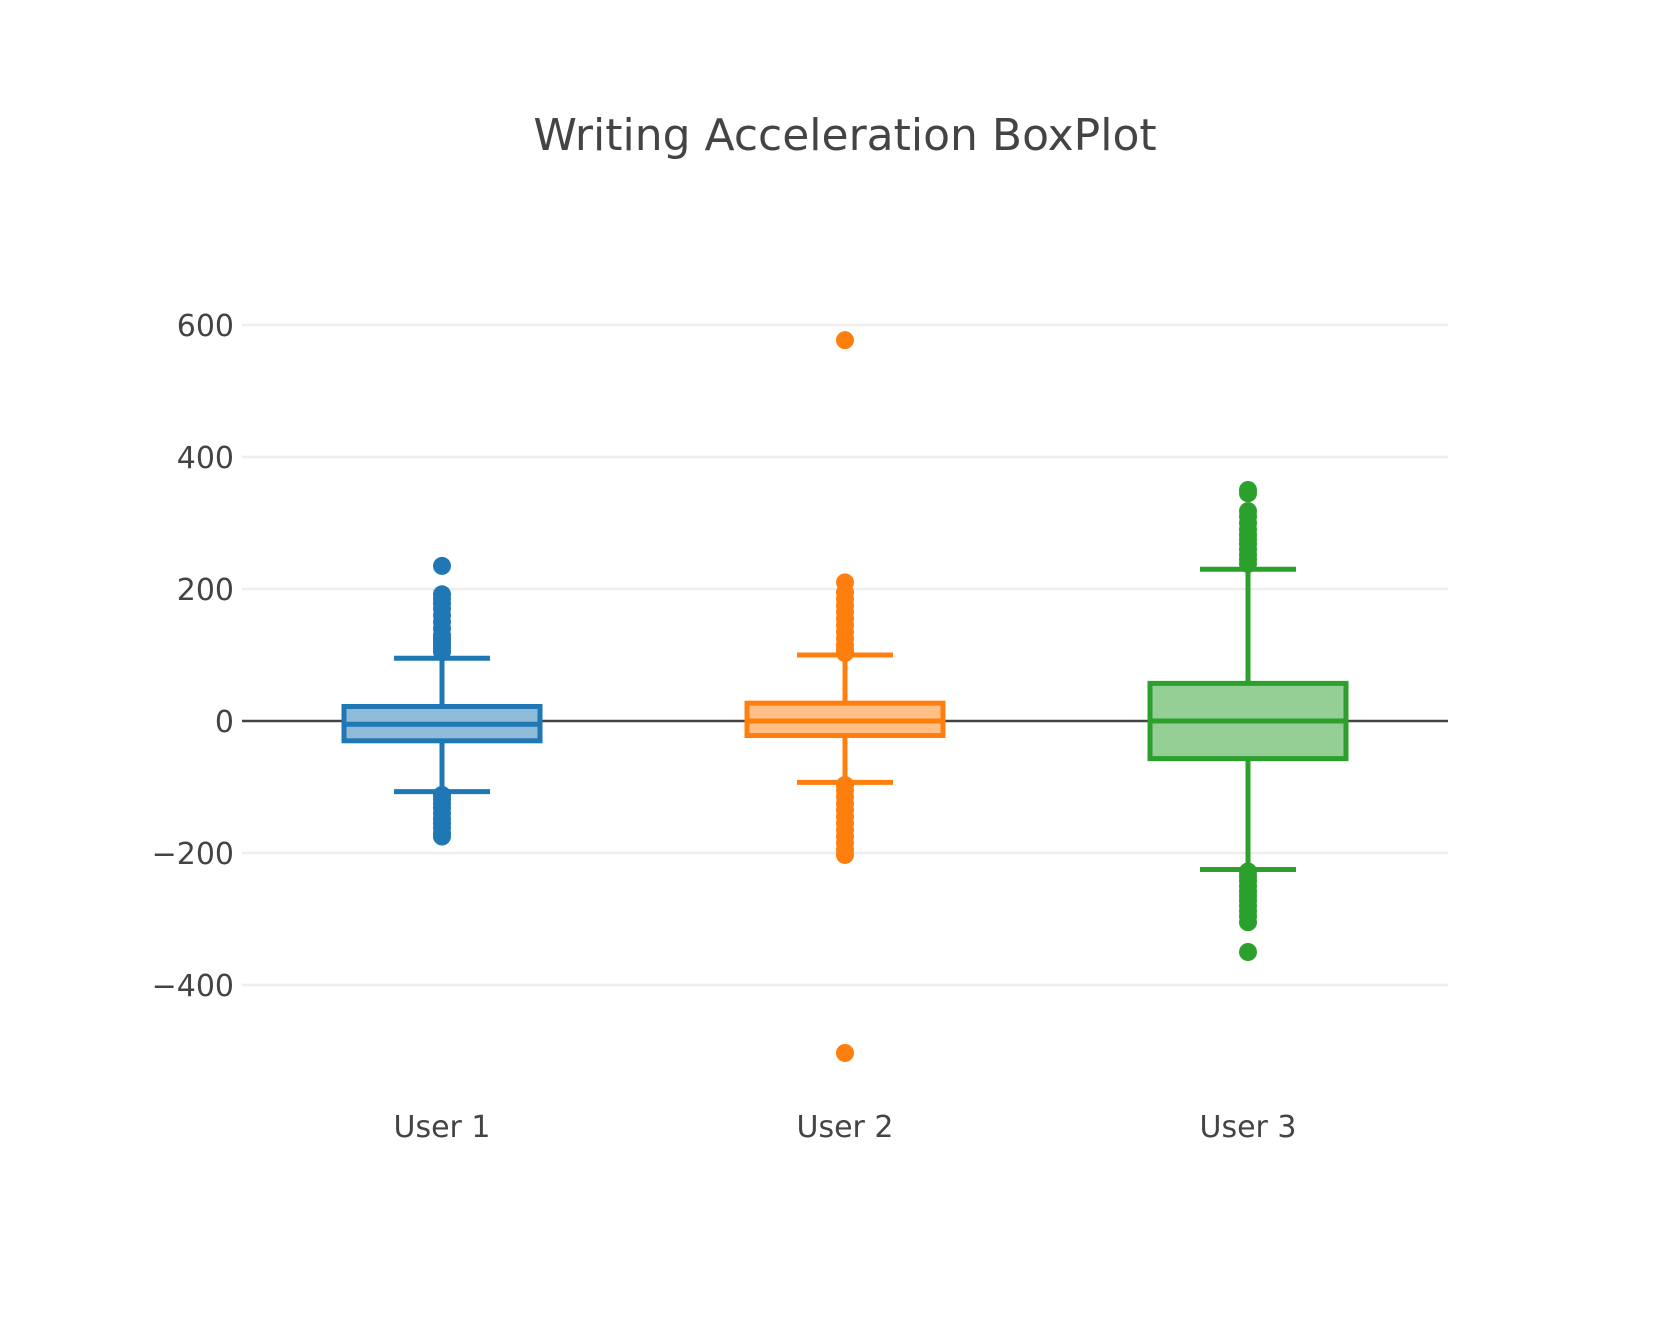 The width and height of the screenshot is (1680, 1326). I want to click on y-tick-label: 0, so click(224, 722).